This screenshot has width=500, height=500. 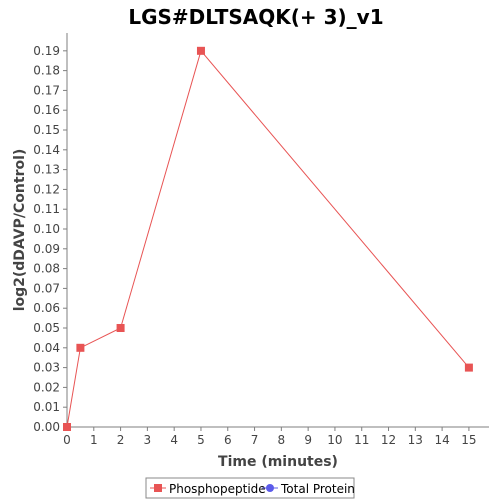 What do you see at coordinates (46, 407) in the screenshot?
I see `y-tick-label: 0.01` at bounding box center [46, 407].